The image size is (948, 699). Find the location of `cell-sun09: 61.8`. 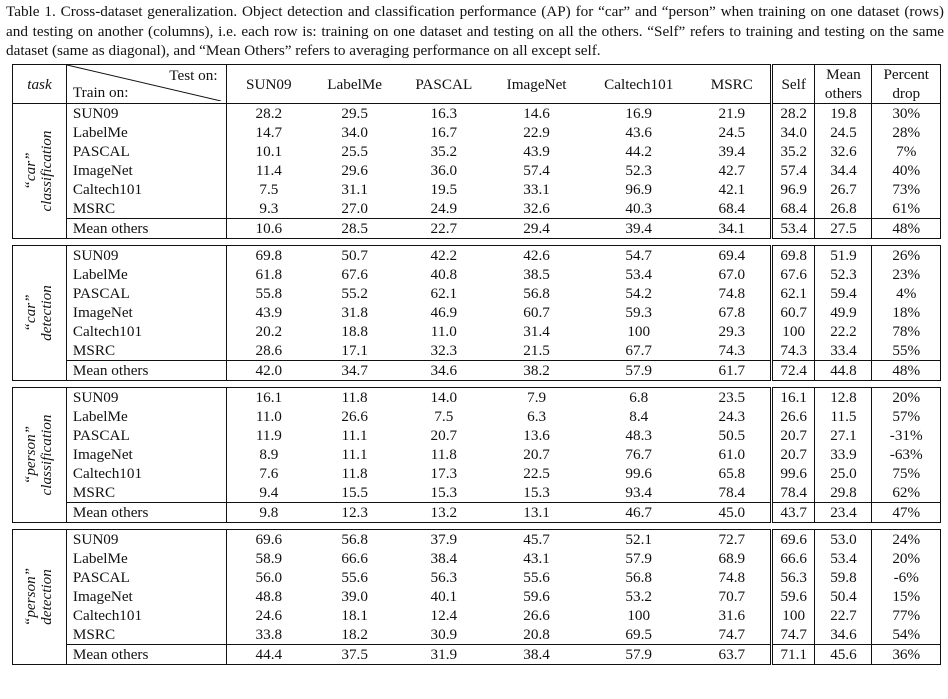

cell-sun09: 61.8 is located at coordinates (269, 274).